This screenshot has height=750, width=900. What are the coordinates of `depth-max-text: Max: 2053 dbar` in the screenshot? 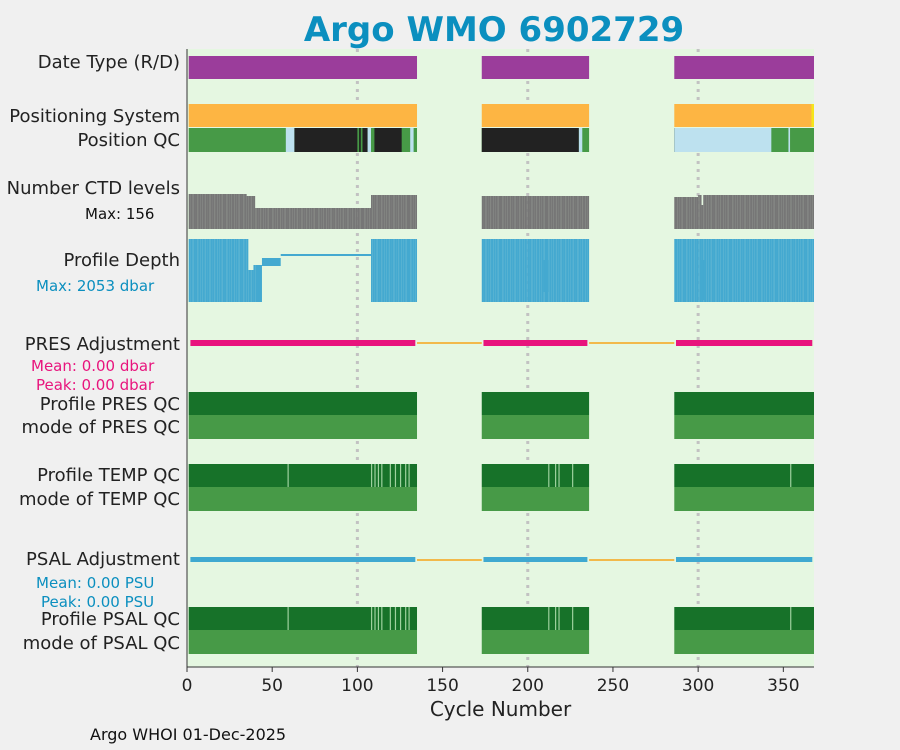 It's located at (95, 286).